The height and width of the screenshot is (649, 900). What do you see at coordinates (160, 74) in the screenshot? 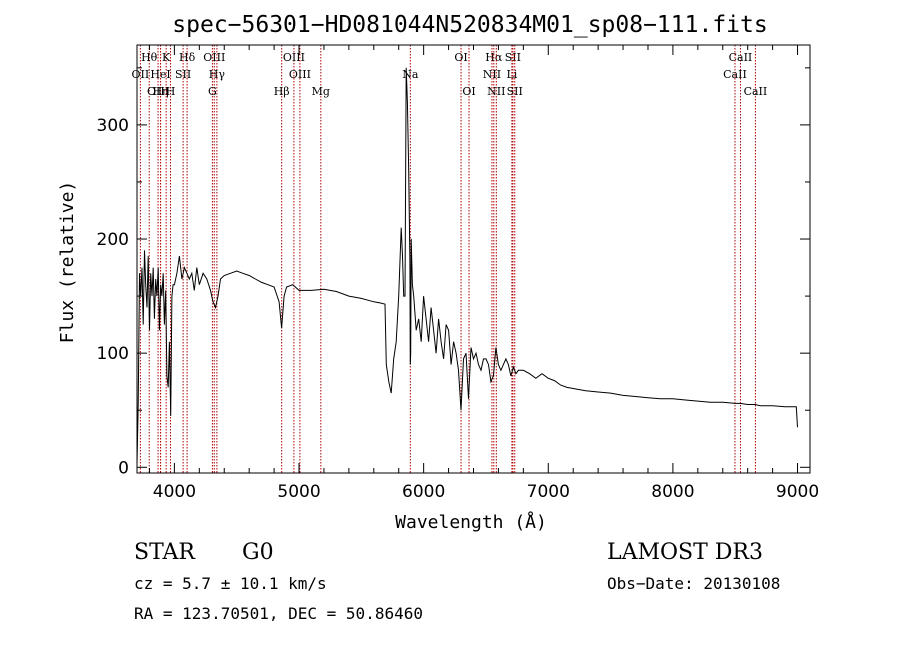
I see `spectral-line-label: HeI` at bounding box center [160, 74].